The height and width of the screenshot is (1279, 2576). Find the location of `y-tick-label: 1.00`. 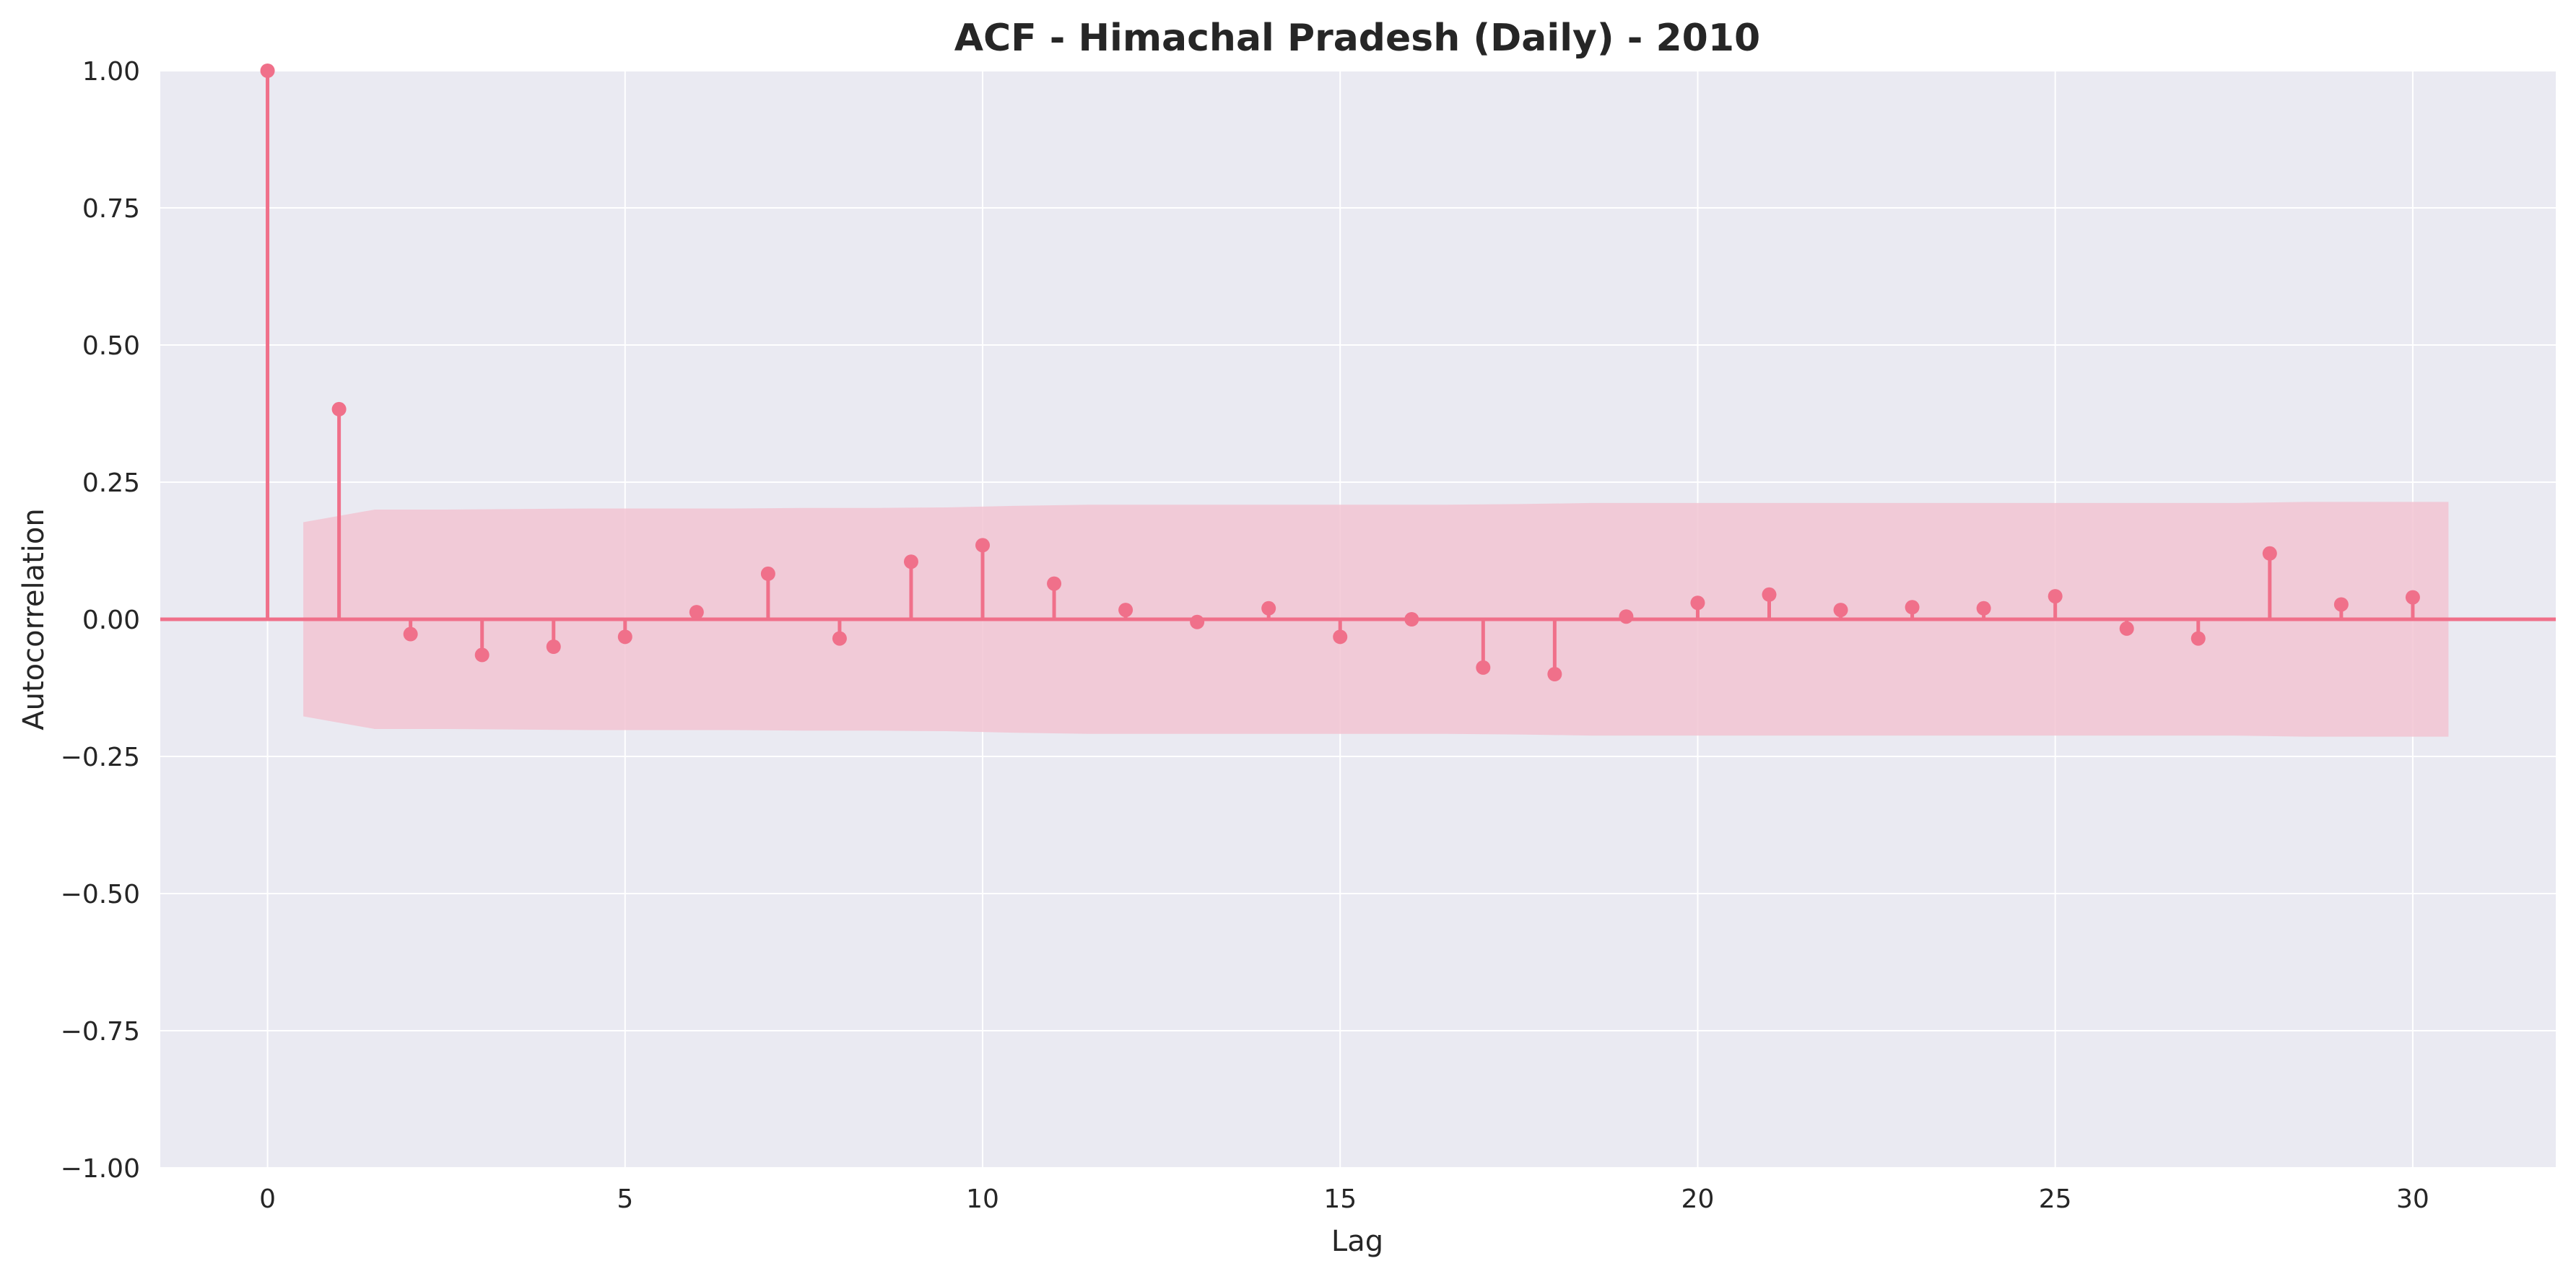

y-tick-label: 1.00 is located at coordinates (111, 72).